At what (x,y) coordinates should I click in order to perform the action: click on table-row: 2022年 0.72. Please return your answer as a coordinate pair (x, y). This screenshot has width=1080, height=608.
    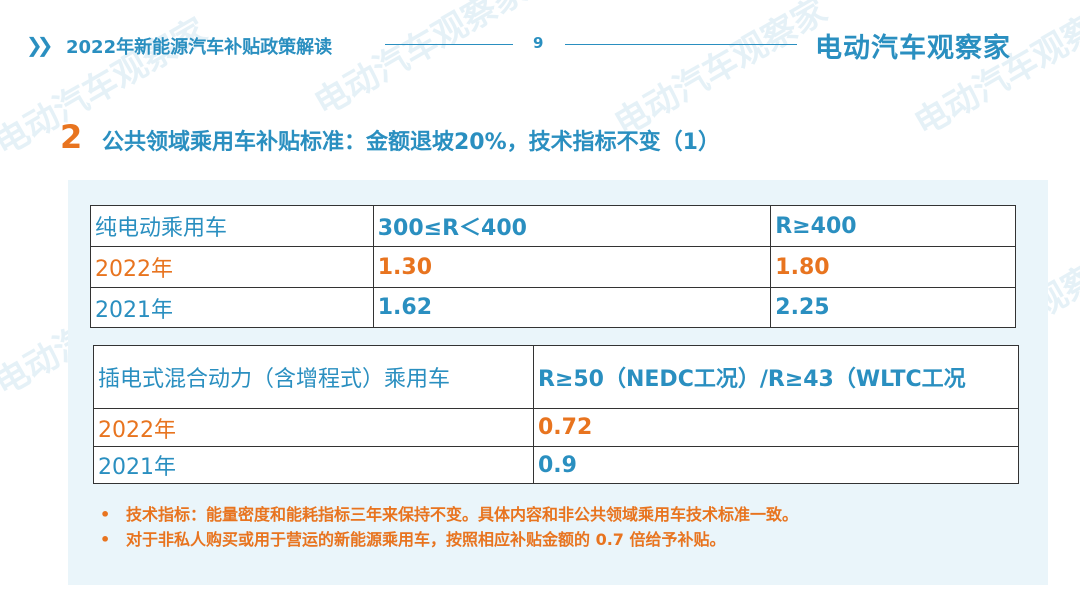
    Looking at the image, I should click on (556, 427).